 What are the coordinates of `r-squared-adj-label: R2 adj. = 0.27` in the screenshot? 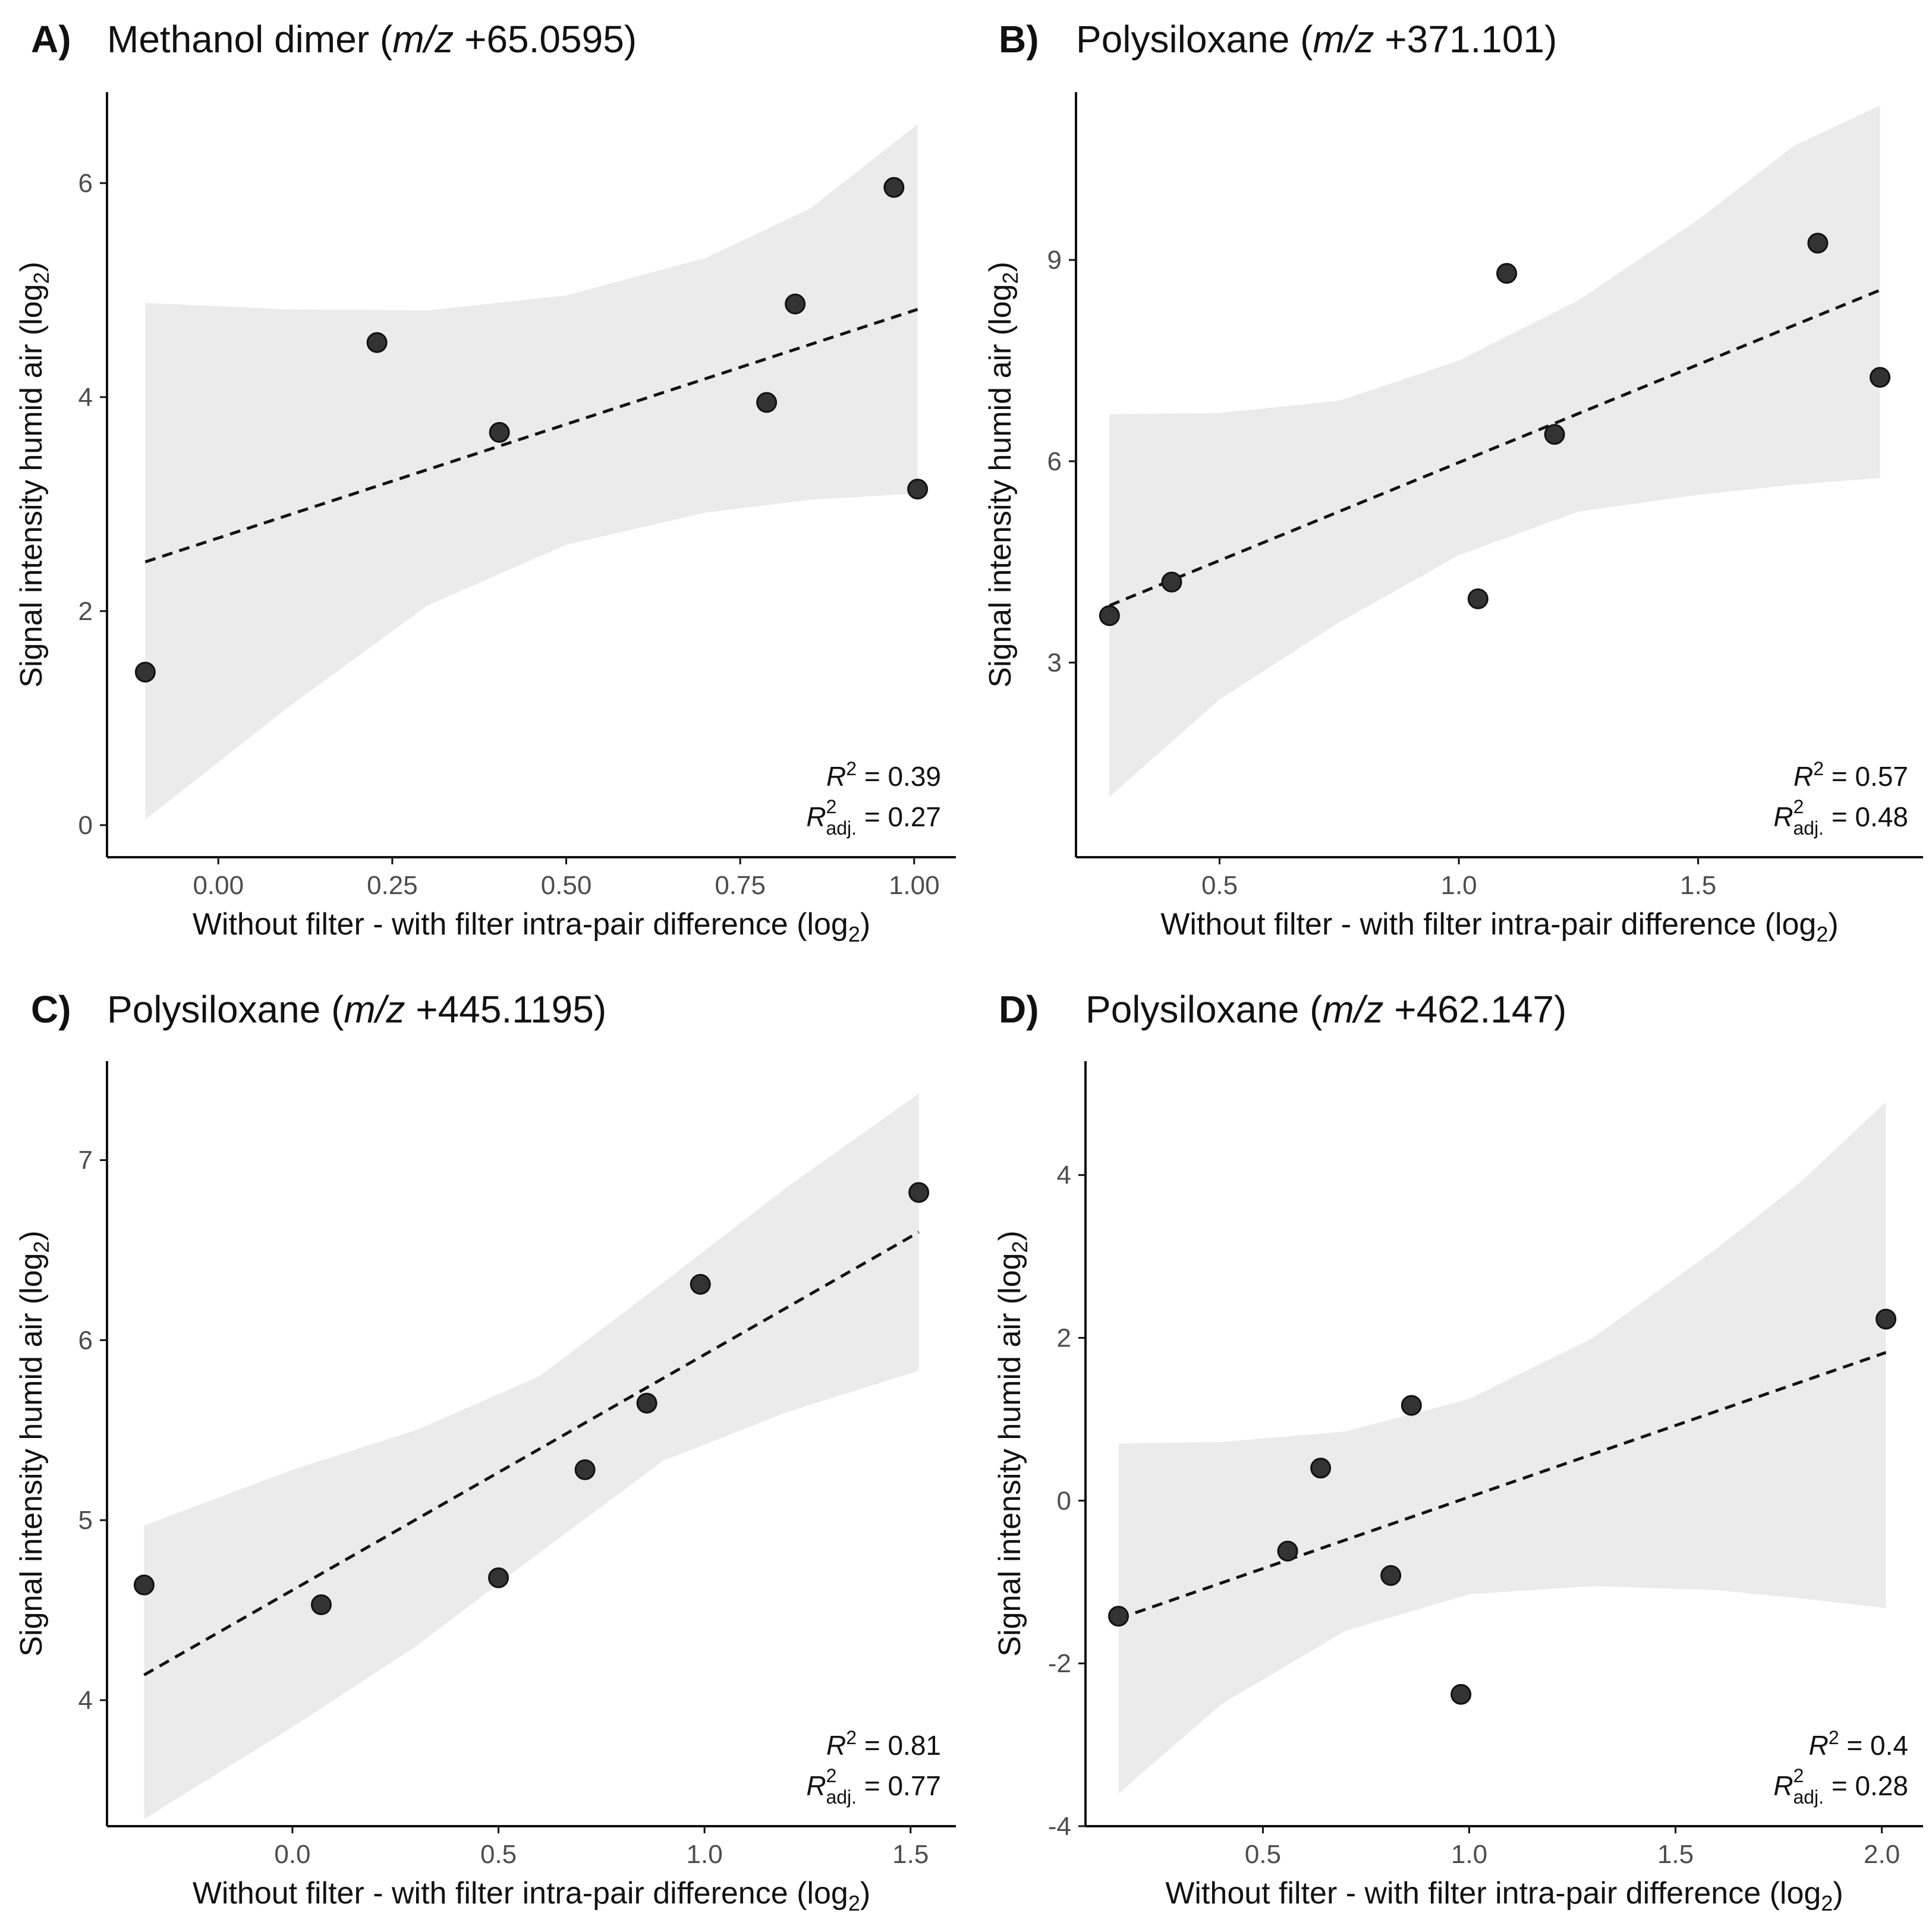 It's located at (873, 818).